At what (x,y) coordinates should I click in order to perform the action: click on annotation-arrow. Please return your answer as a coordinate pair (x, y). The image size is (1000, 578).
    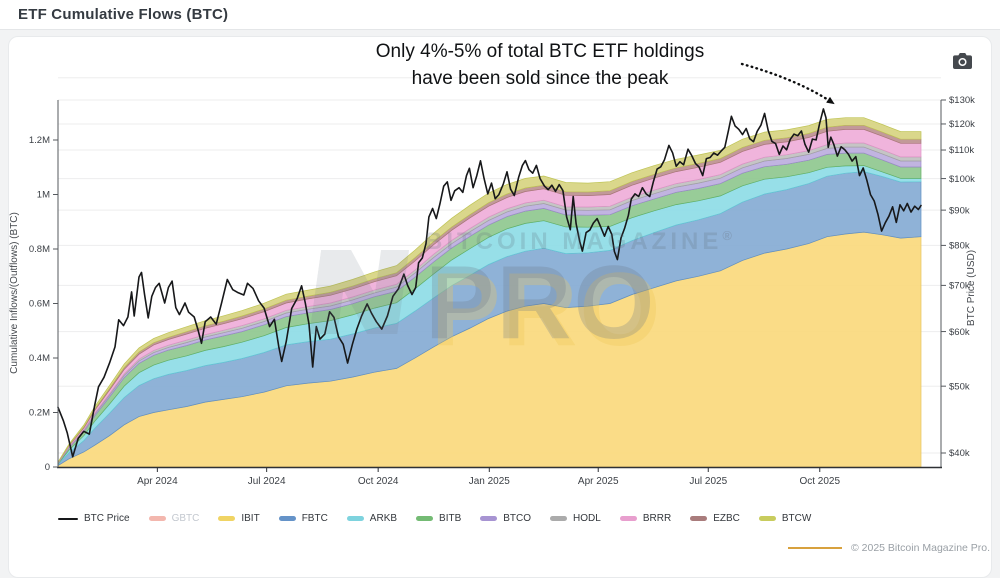
    Looking at the image, I should click on (787, 83).